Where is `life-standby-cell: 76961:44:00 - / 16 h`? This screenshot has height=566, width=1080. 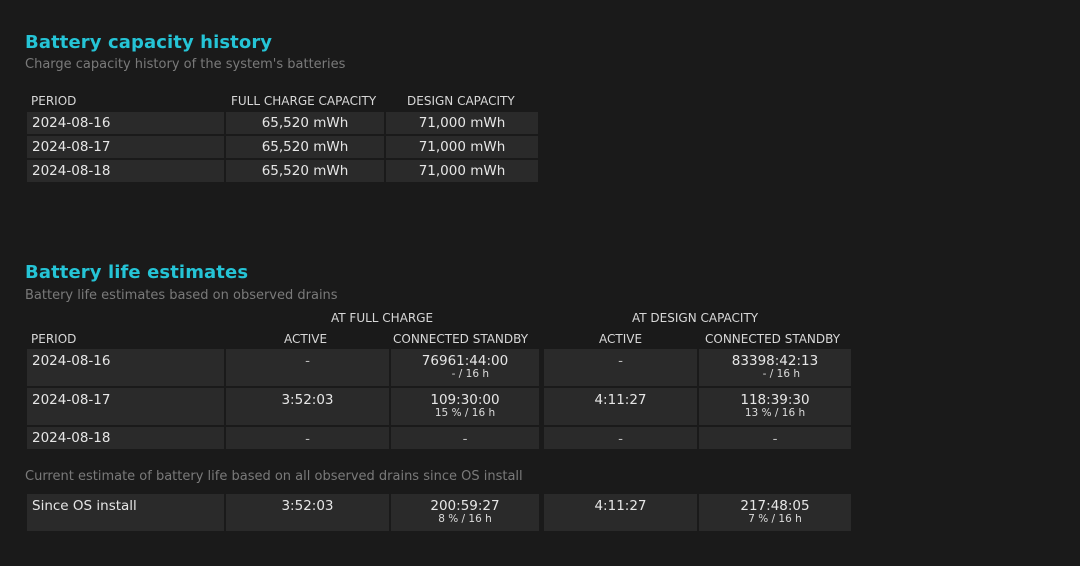 life-standby-cell: 76961:44:00 - / 16 h is located at coordinates (465, 367).